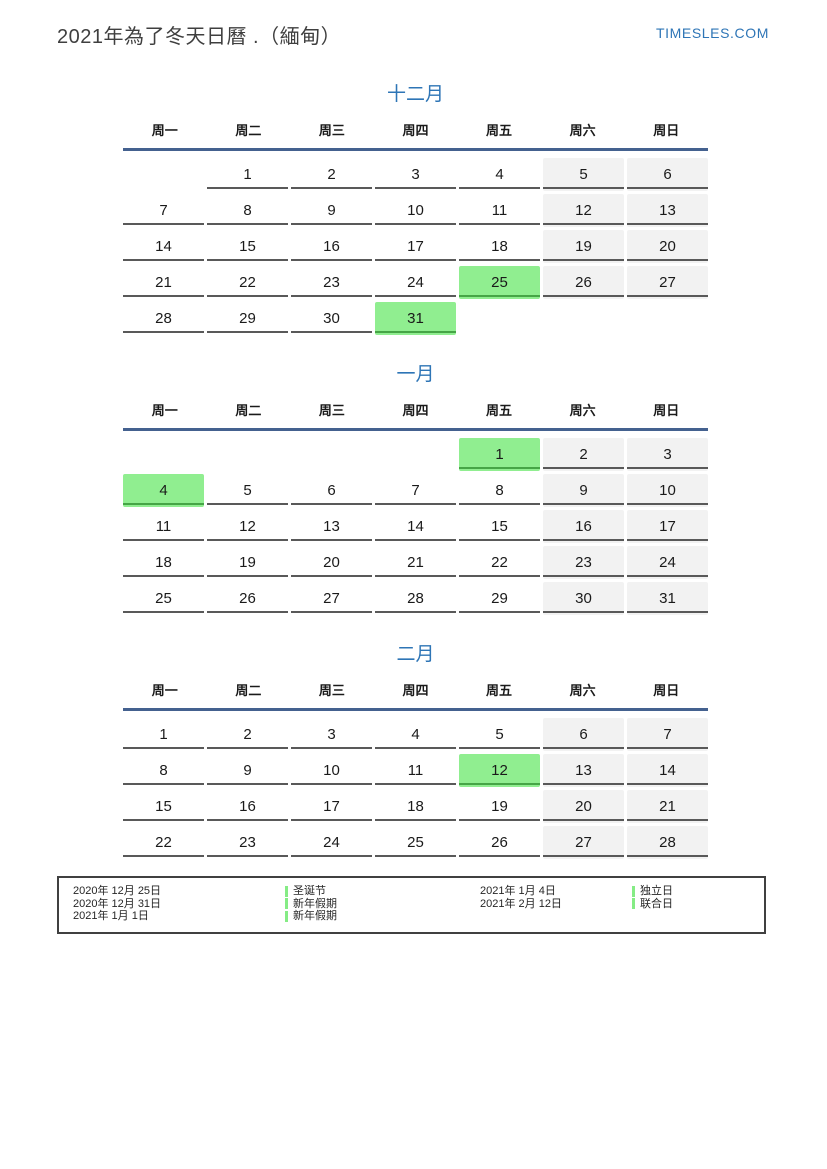 The height and width of the screenshot is (1169, 827). Describe the element at coordinates (698, 904) in the screenshot. I see `legend-names-right: 独立日 联合日` at that location.